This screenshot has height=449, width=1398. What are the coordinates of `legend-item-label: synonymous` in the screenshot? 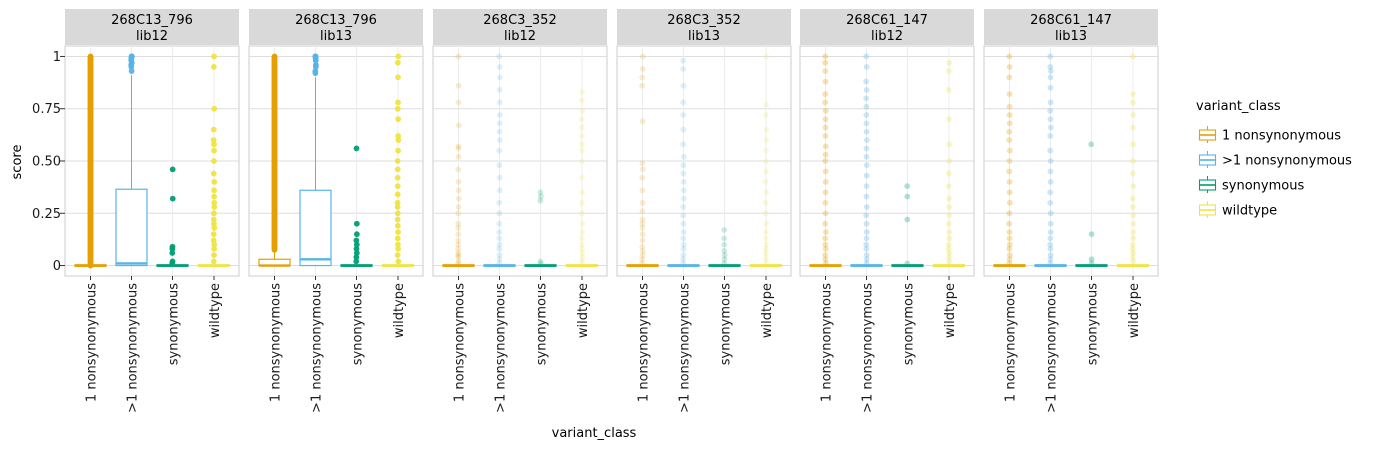 It's located at (1263, 186).